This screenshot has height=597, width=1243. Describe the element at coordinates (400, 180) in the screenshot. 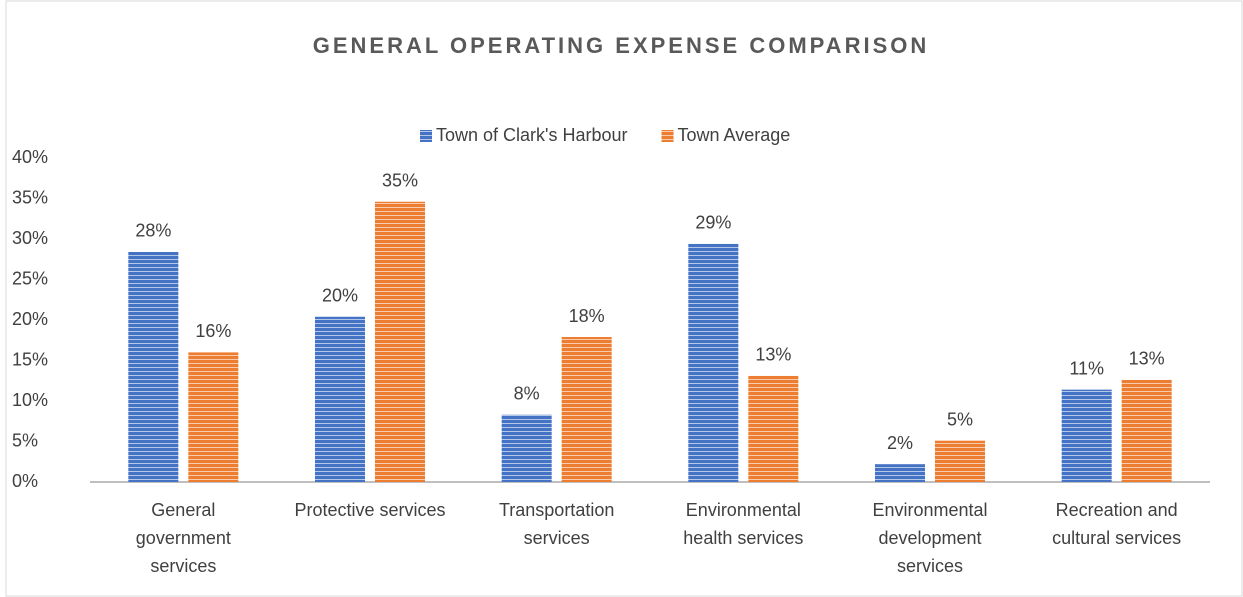

I see `value-label: 35%` at that location.